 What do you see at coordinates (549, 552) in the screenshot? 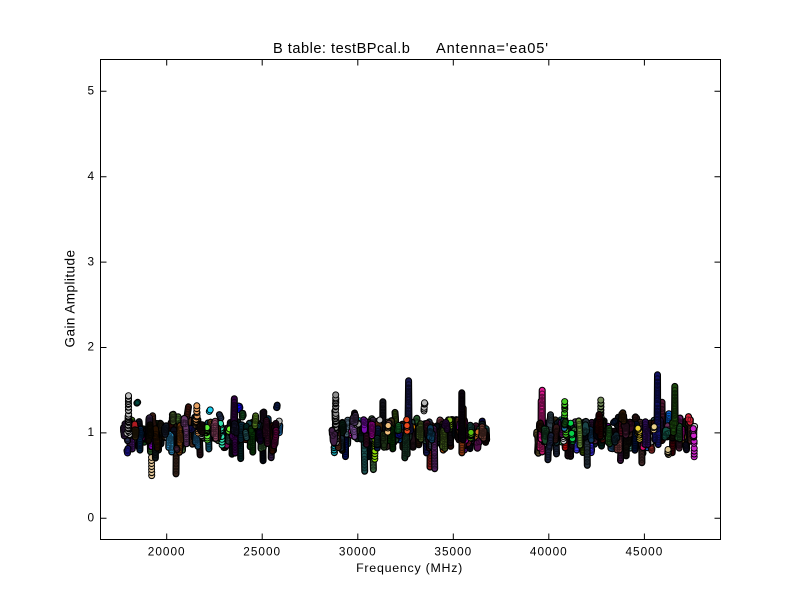
I see `svg-text: 40000` at bounding box center [549, 552].